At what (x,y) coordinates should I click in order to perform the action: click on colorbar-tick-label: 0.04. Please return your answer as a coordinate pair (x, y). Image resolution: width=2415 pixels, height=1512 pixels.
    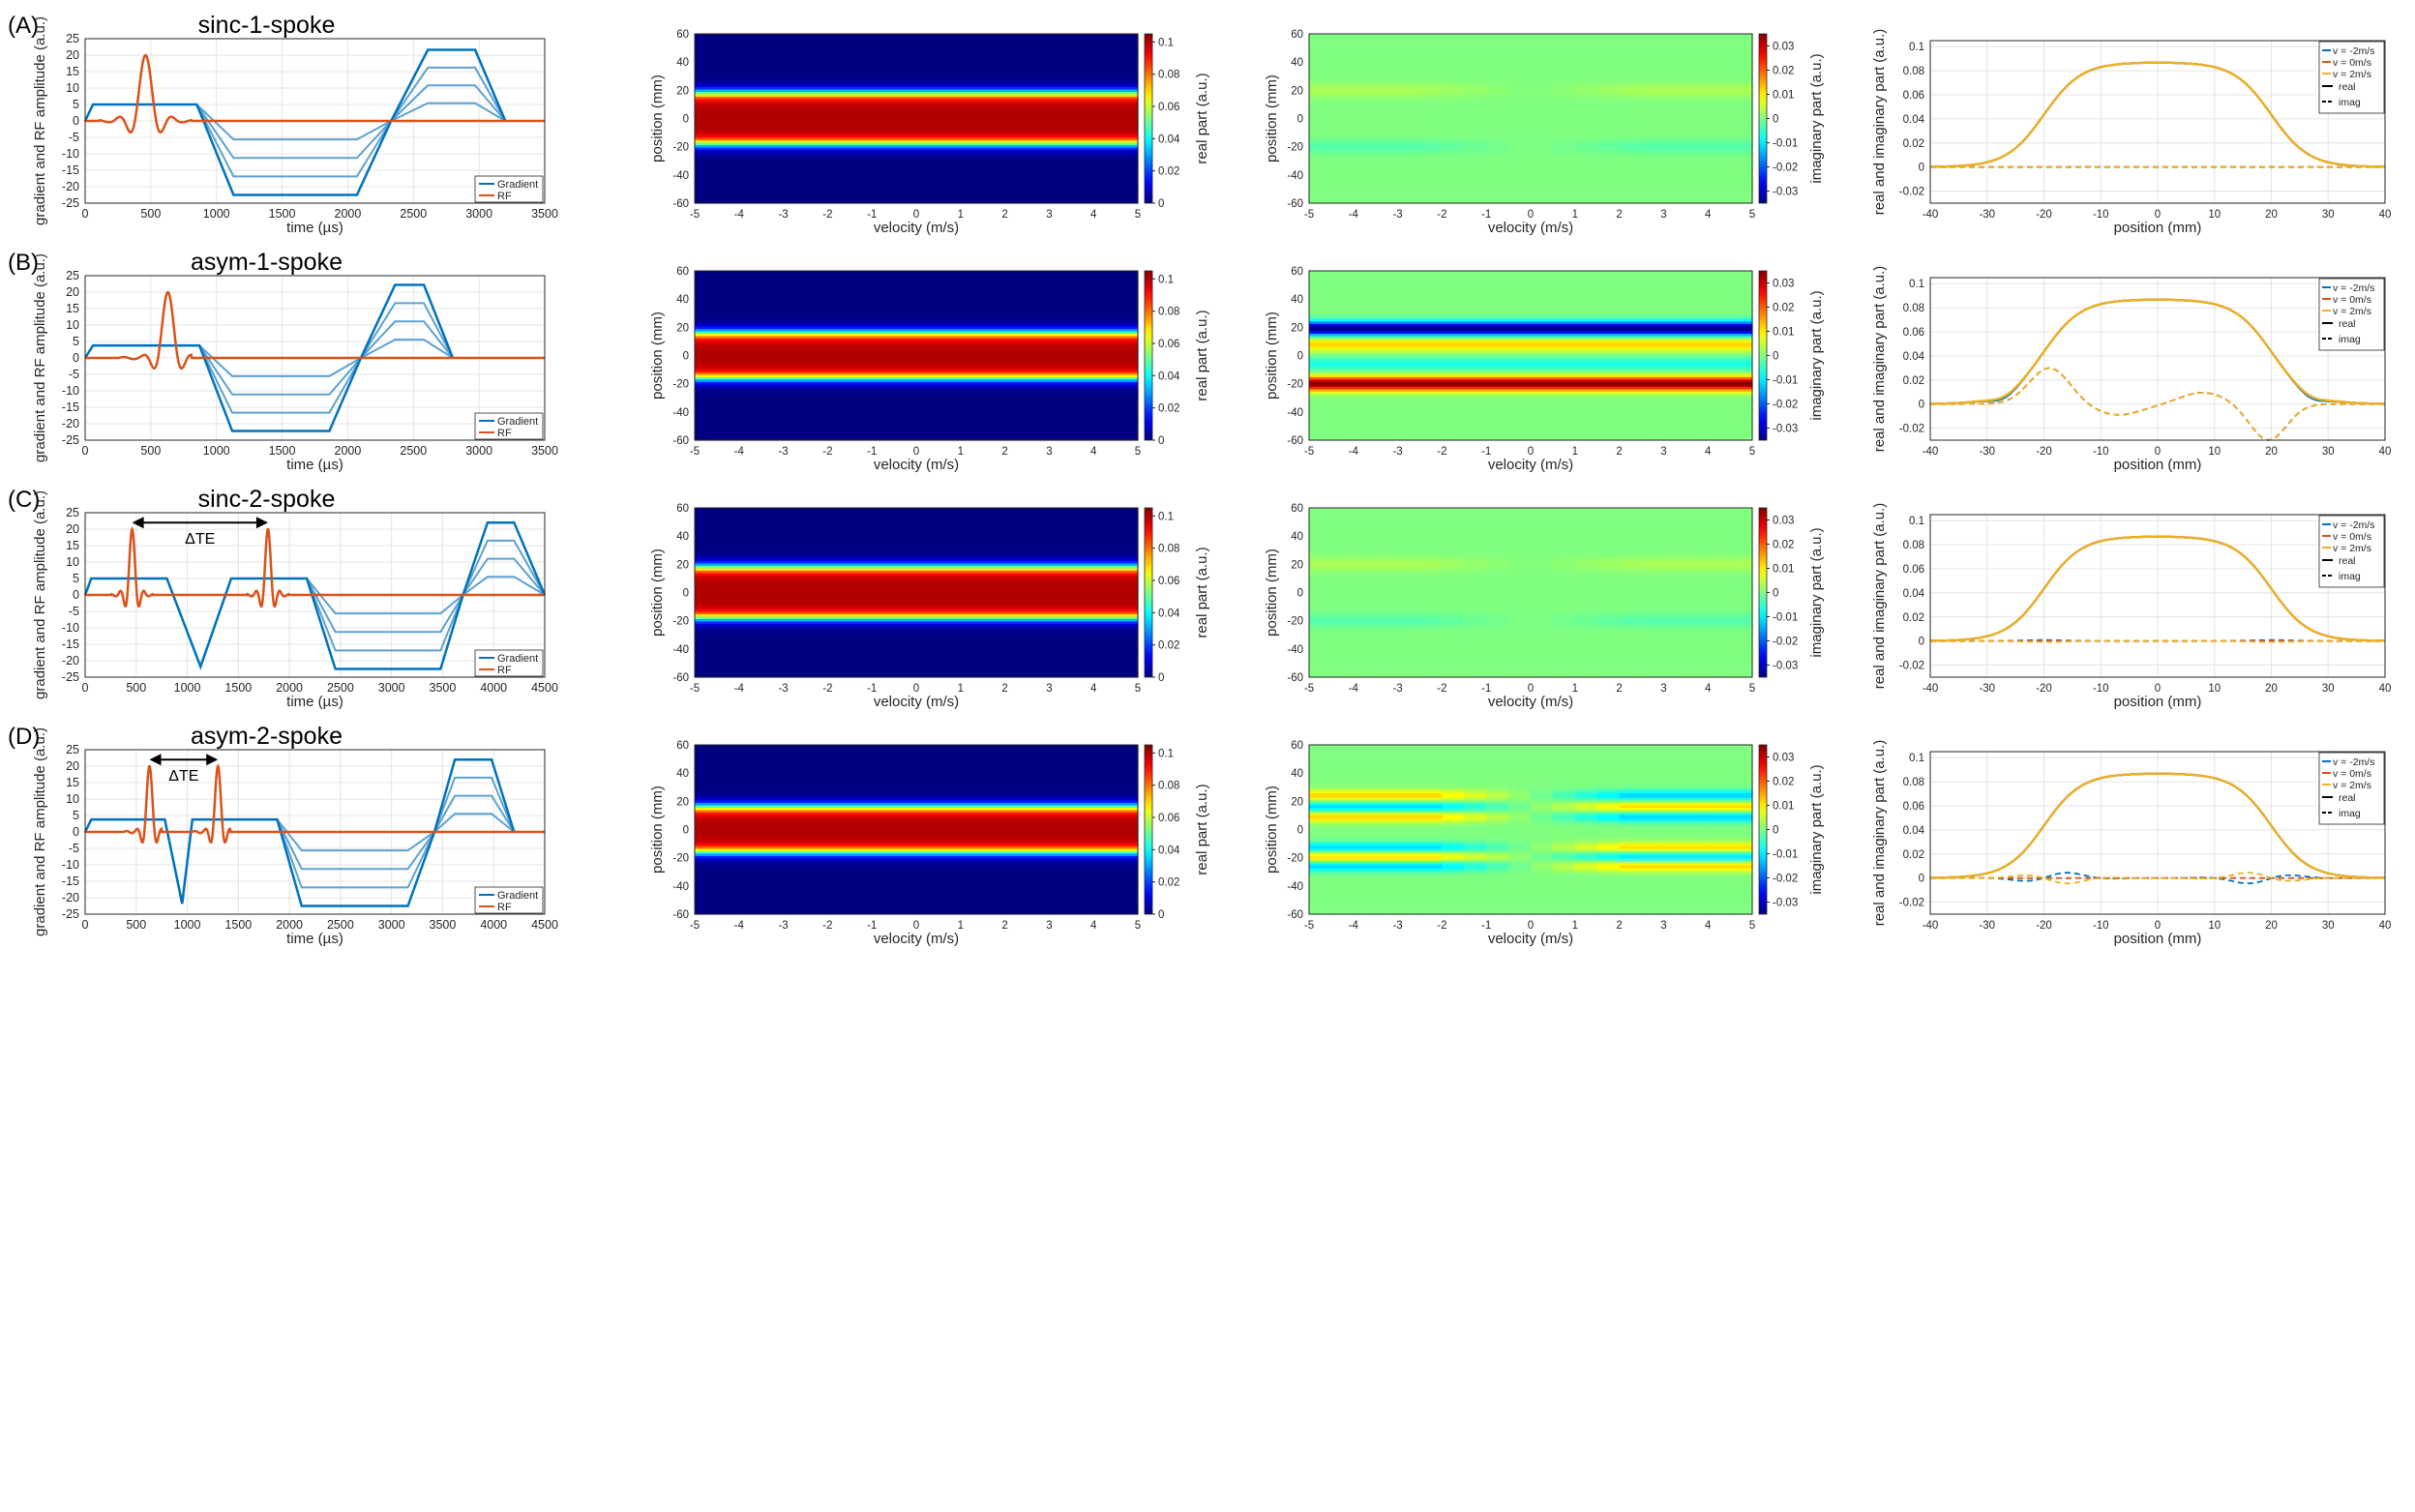
    Looking at the image, I should click on (1169, 851).